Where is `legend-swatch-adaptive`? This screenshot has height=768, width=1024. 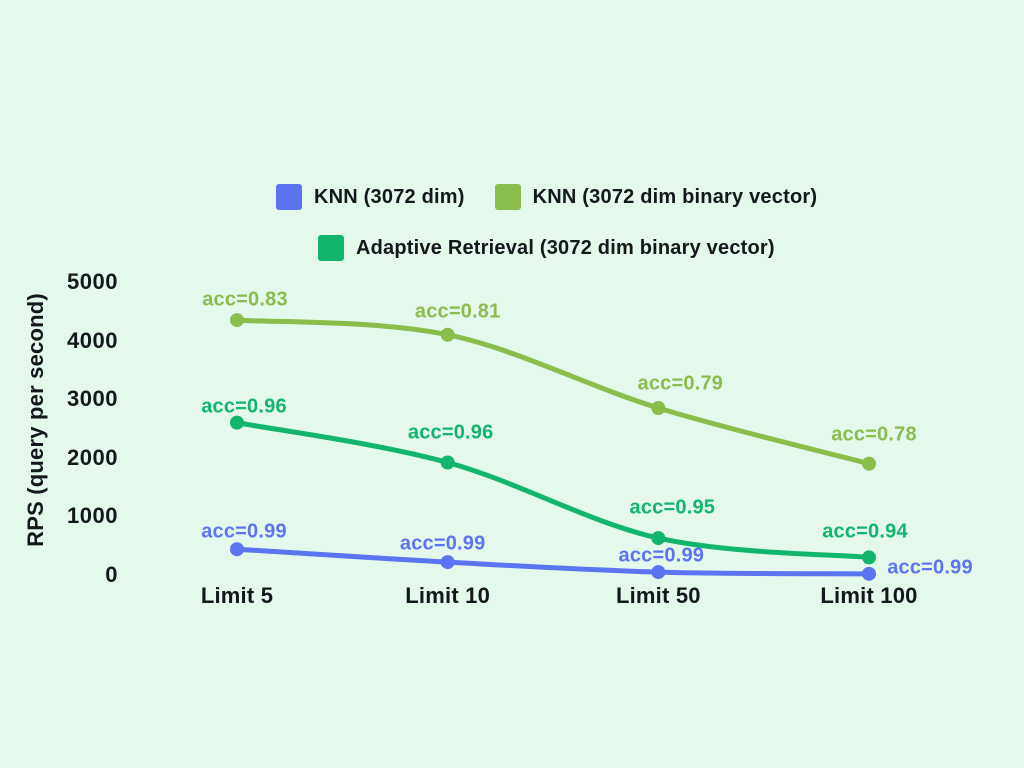
legend-swatch-adaptive is located at coordinates (331, 248).